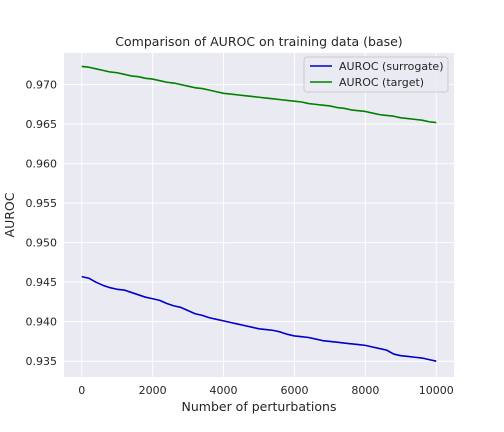 This screenshot has width=504, height=432. What do you see at coordinates (81, 390) in the screenshot?
I see `x-tick-label: 0` at bounding box center [81, 390].